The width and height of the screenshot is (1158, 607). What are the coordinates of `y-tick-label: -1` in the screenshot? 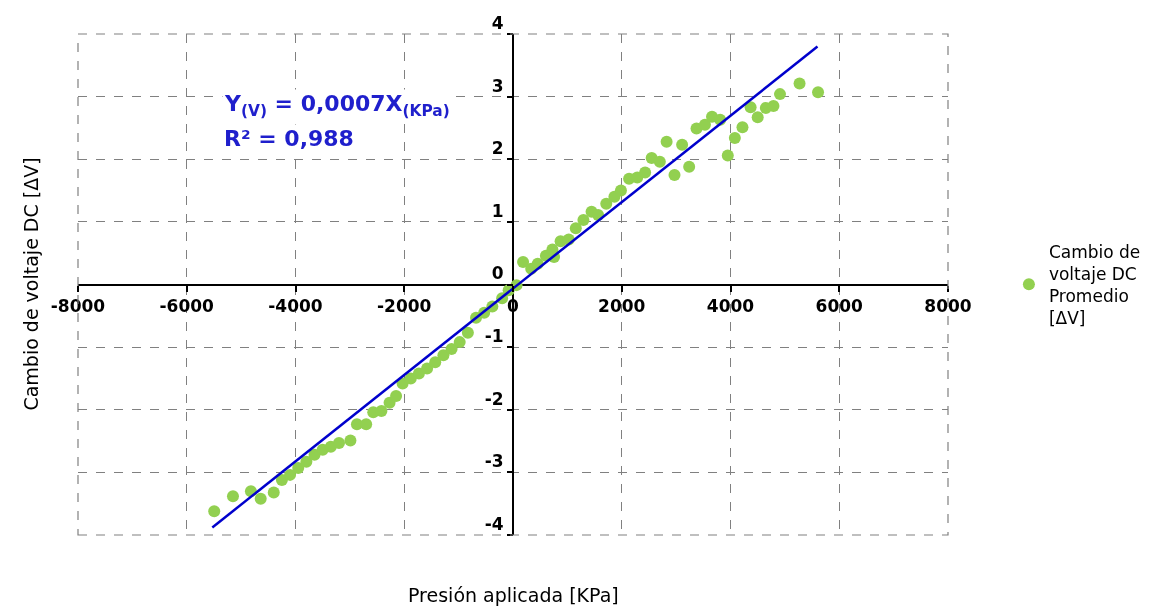 It's located at (494, 336).